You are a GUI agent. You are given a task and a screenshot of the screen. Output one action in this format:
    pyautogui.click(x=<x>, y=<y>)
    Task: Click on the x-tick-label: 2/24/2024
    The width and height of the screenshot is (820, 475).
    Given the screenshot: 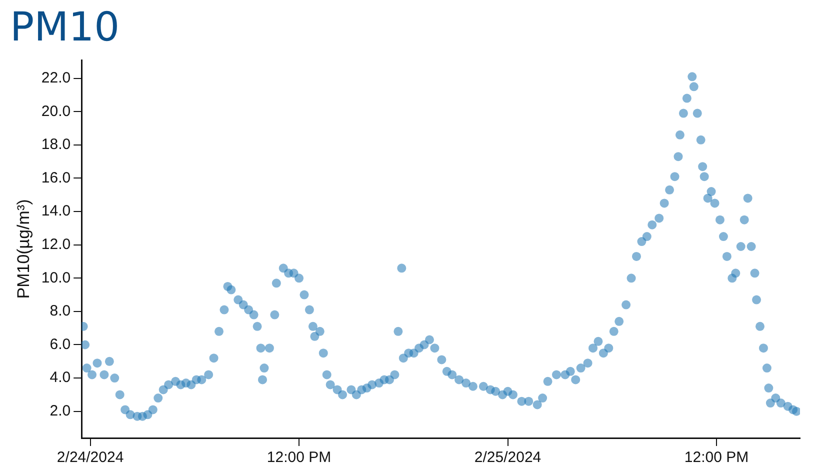 What is the action you would take?
    pyautogui.click(x=90, y=457)
    